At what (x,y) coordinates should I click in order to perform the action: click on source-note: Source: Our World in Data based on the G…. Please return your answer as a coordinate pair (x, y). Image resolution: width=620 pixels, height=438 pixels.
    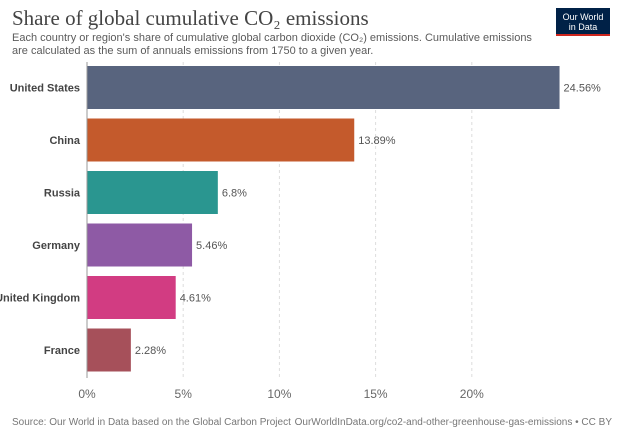
    Looking at the image, I should click on (151, 422).